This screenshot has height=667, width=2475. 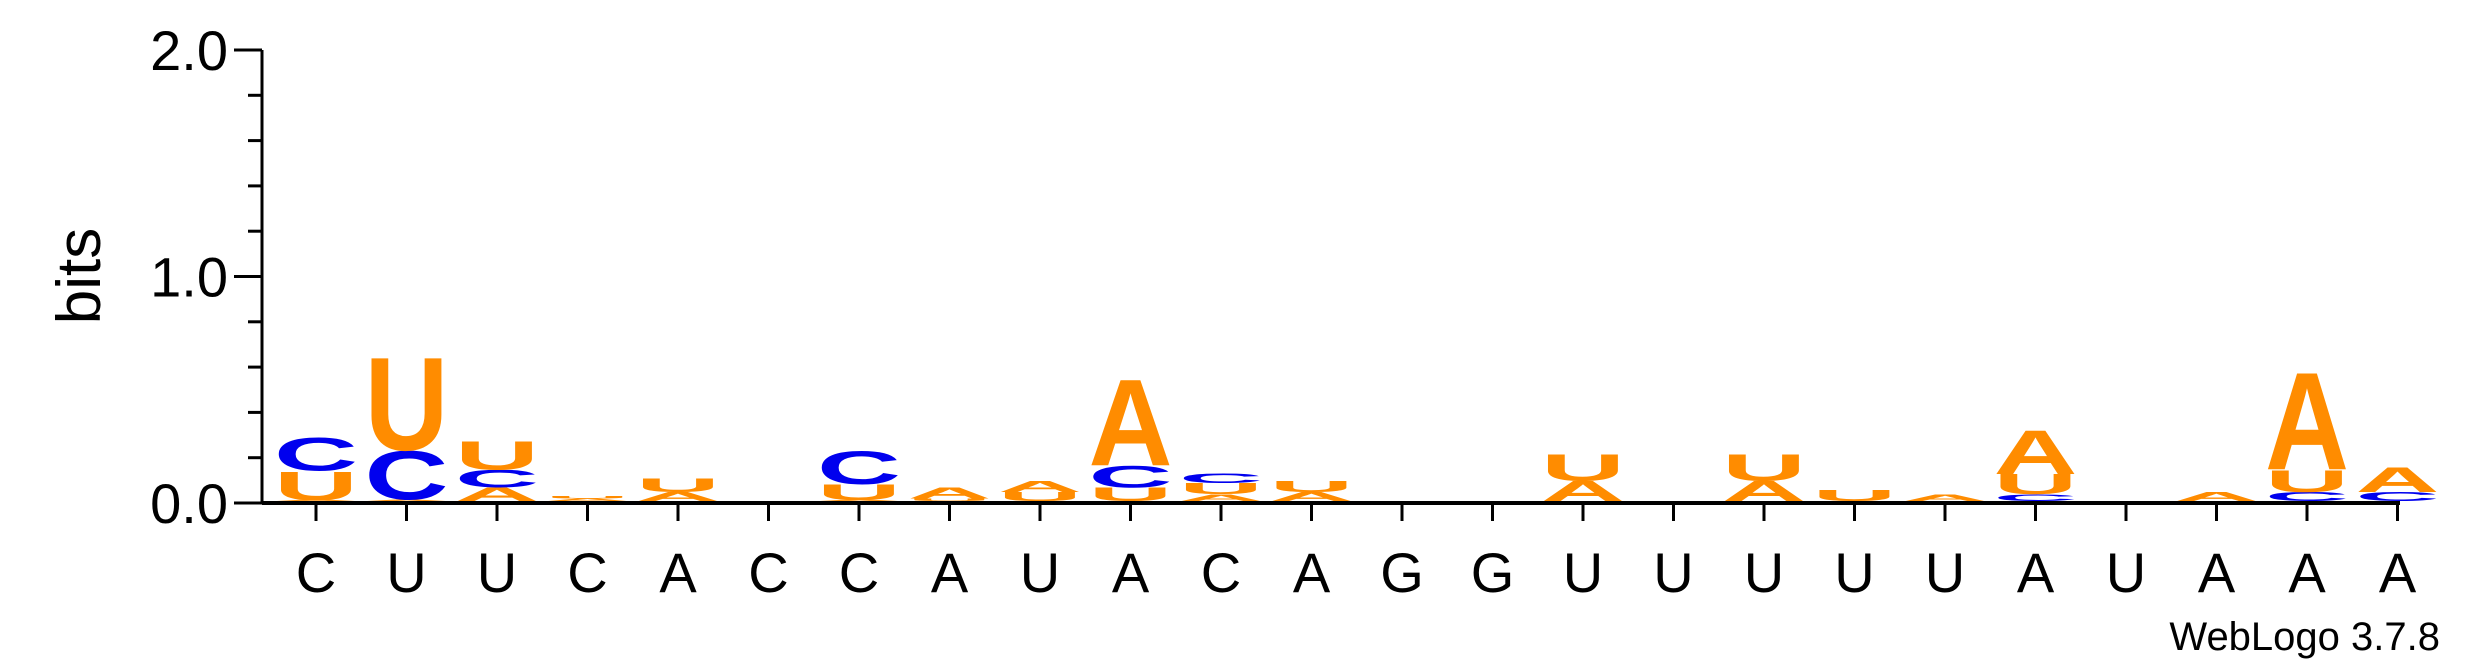 What do you see at coordinates (189, 503) in the screenshot?
I see `y-tick-label: 0.0` at bounding box center [189, 503].